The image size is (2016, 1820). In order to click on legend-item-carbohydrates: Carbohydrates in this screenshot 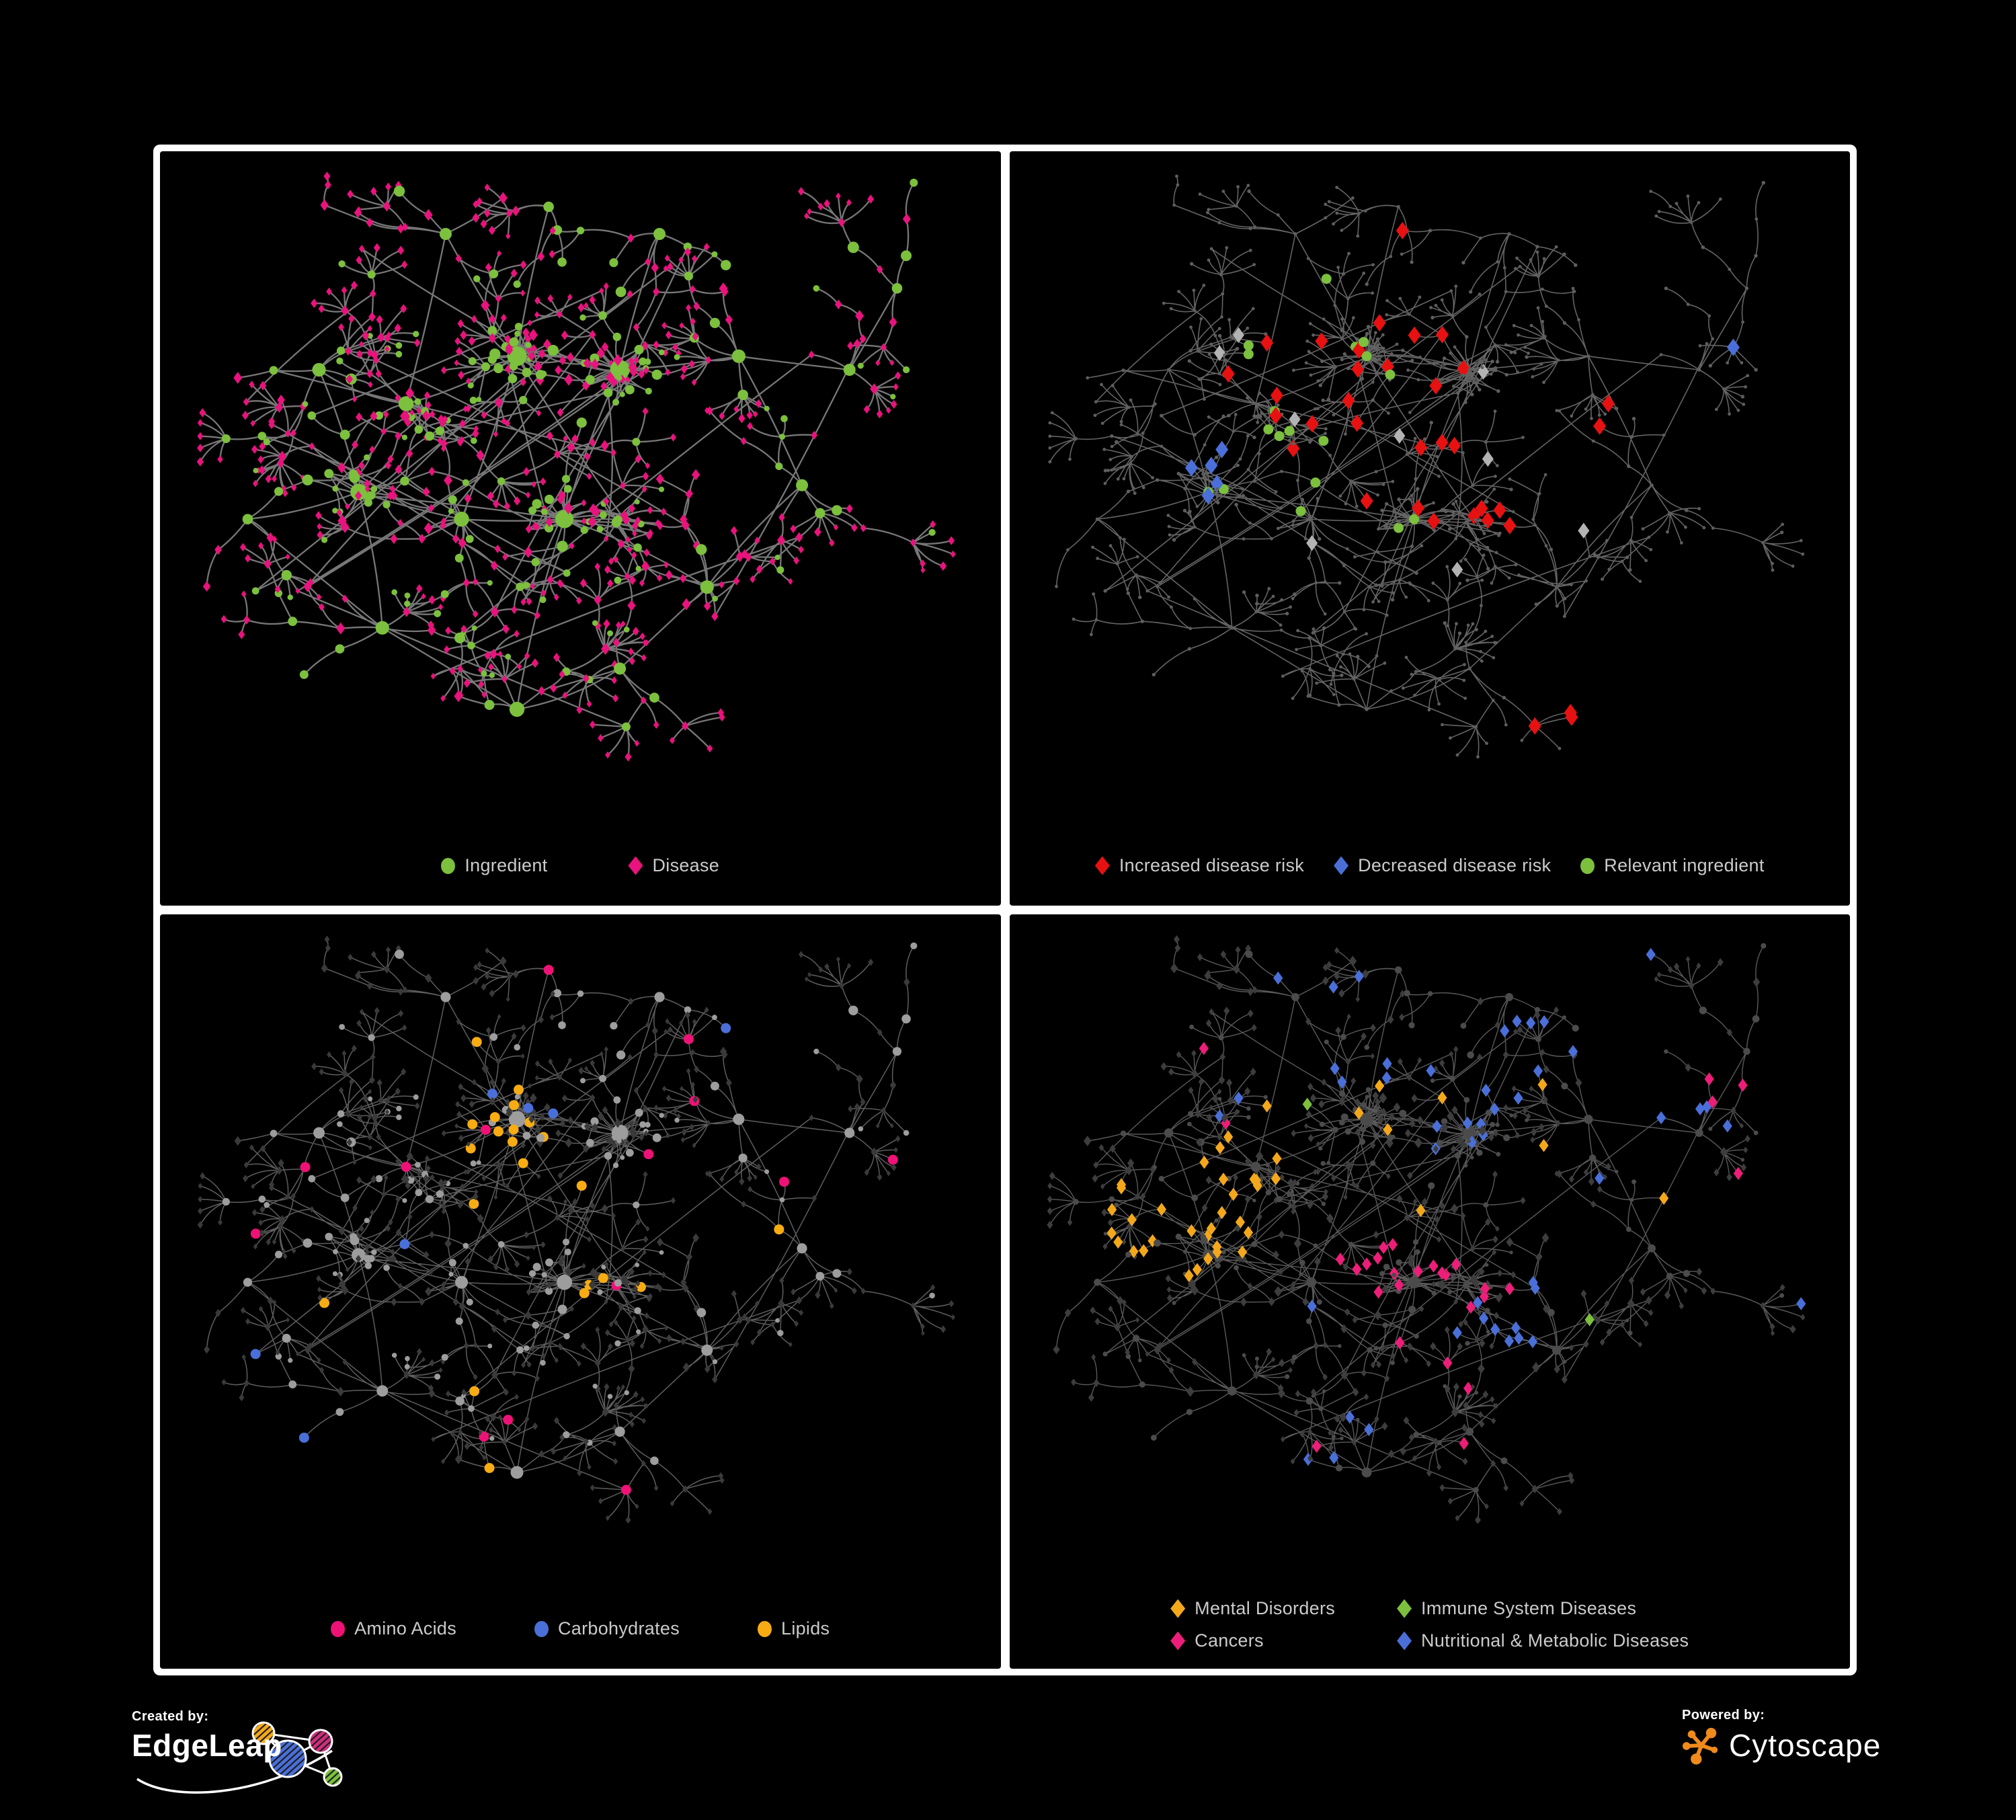, I will do `click(607, 1628)`.